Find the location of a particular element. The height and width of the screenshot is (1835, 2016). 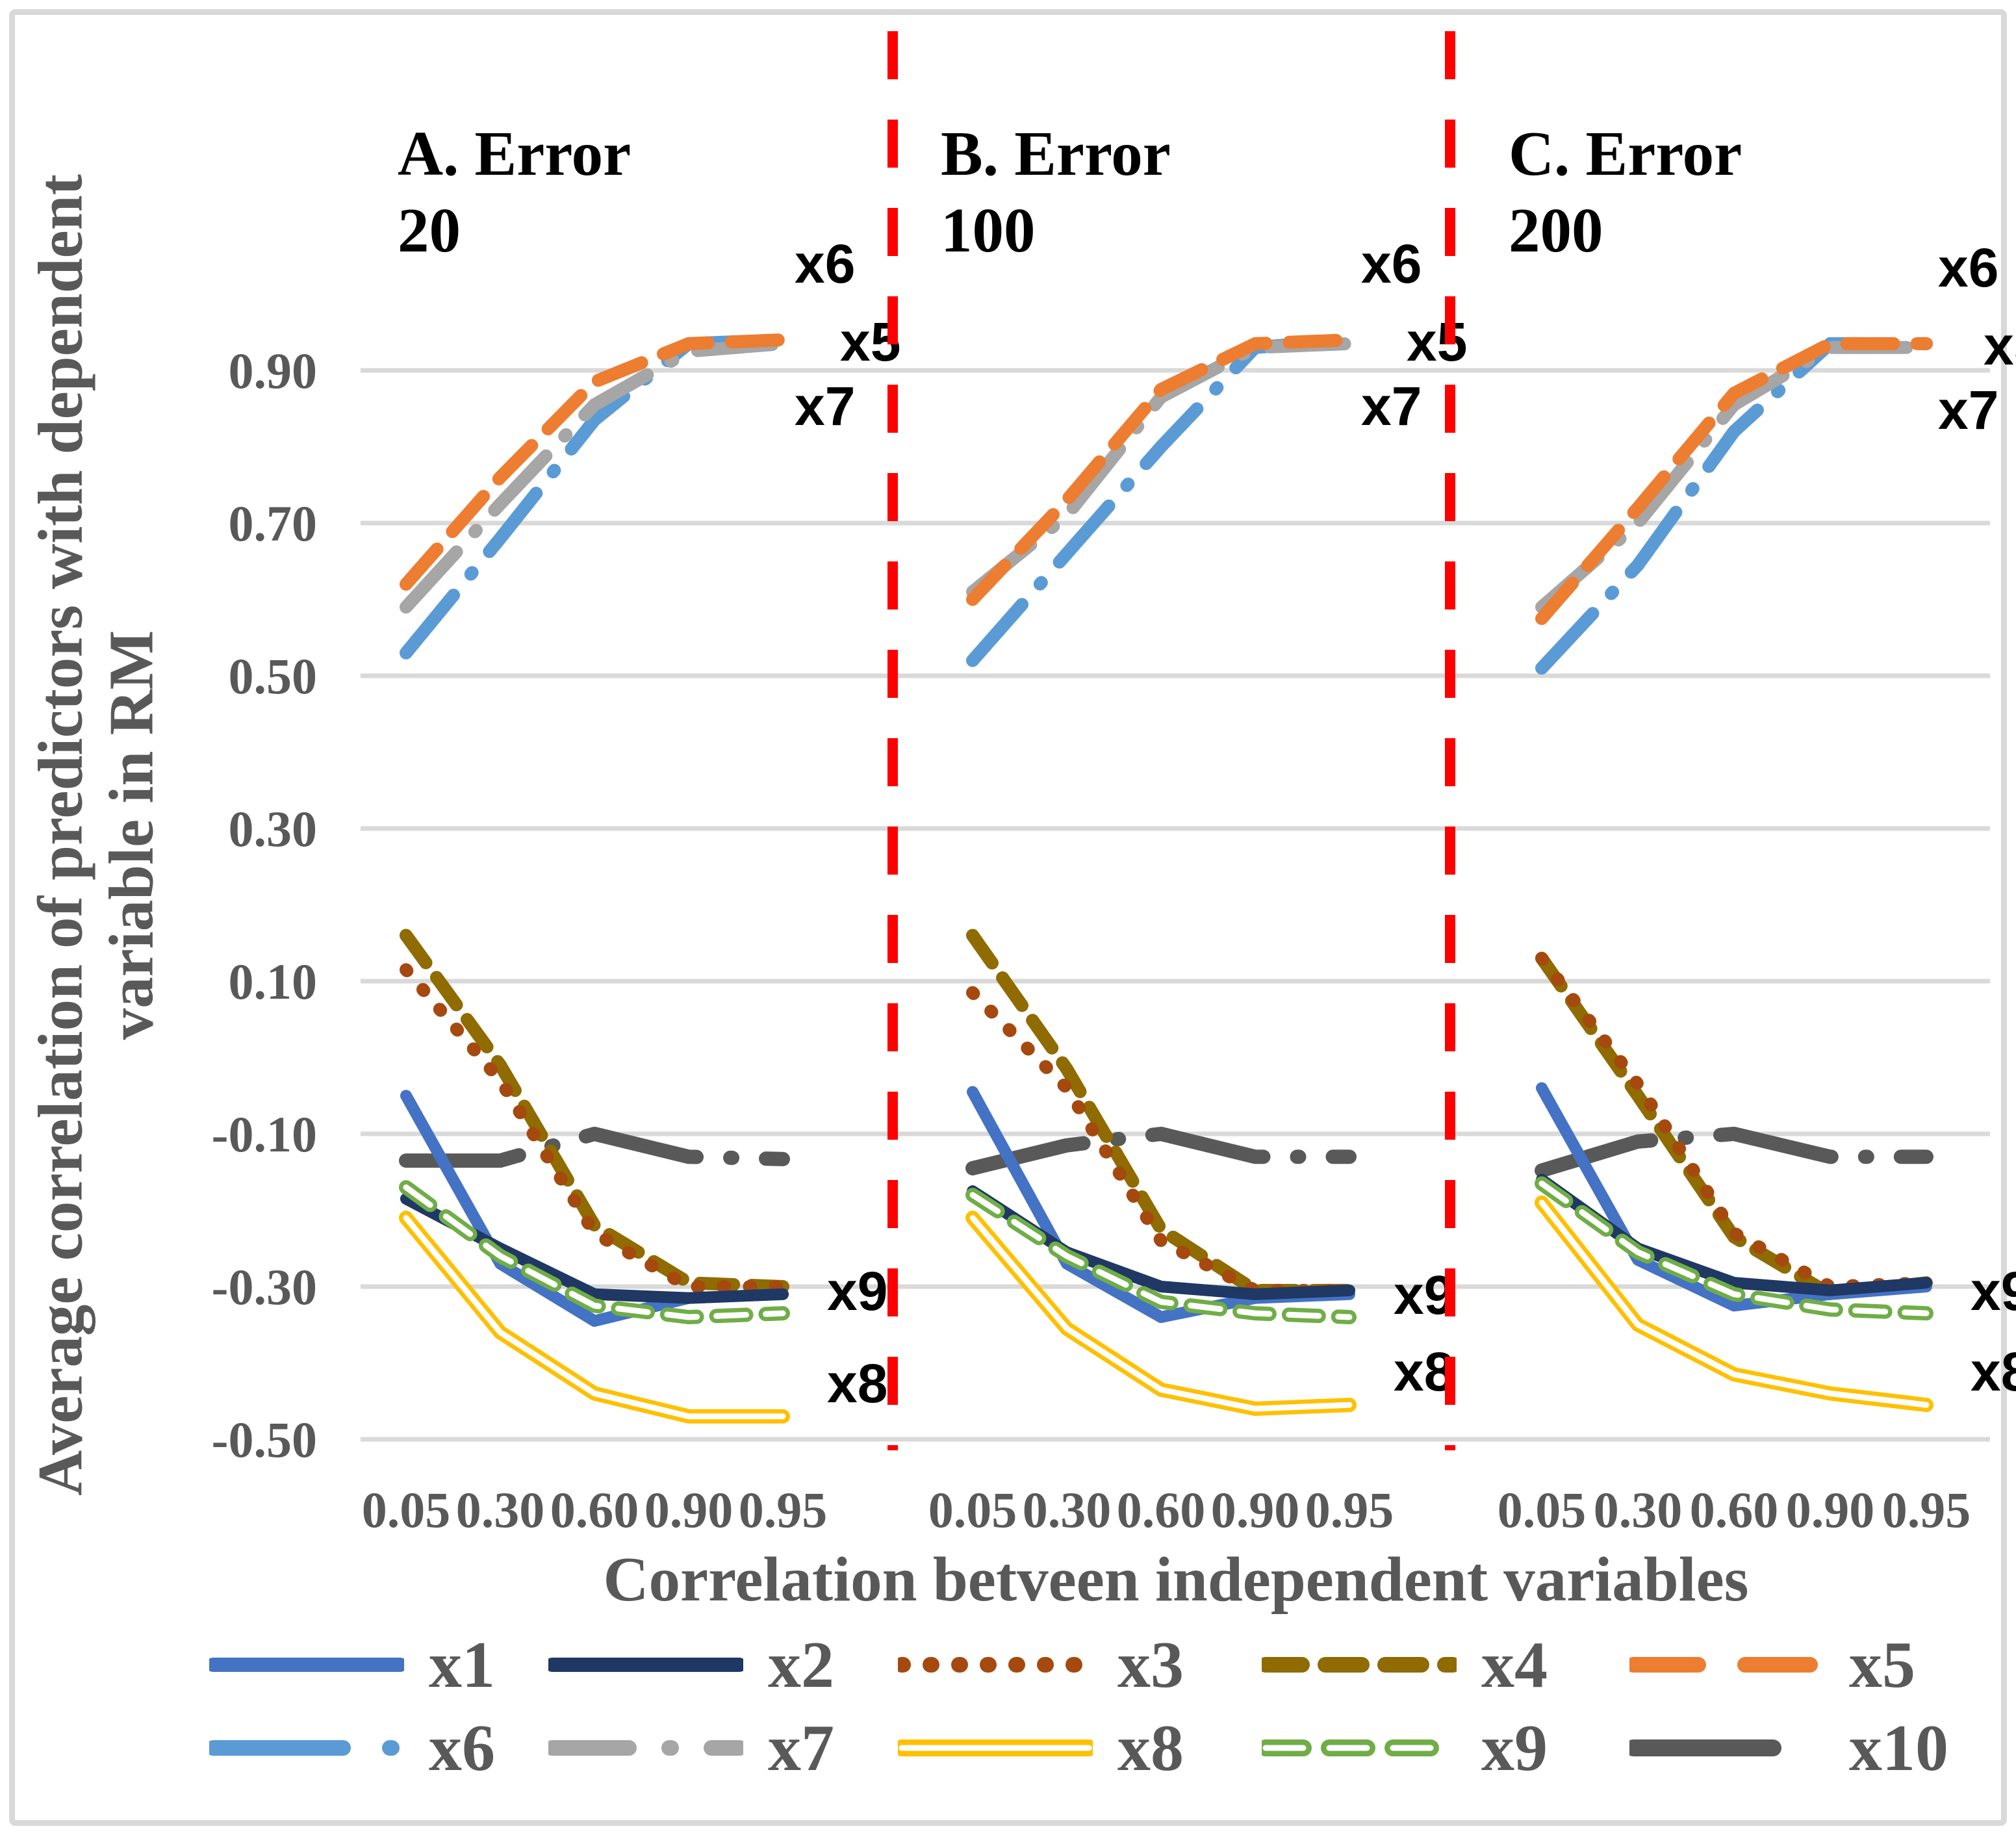

legend-item-x10: x10 is located at coordinates (1804, 1748).